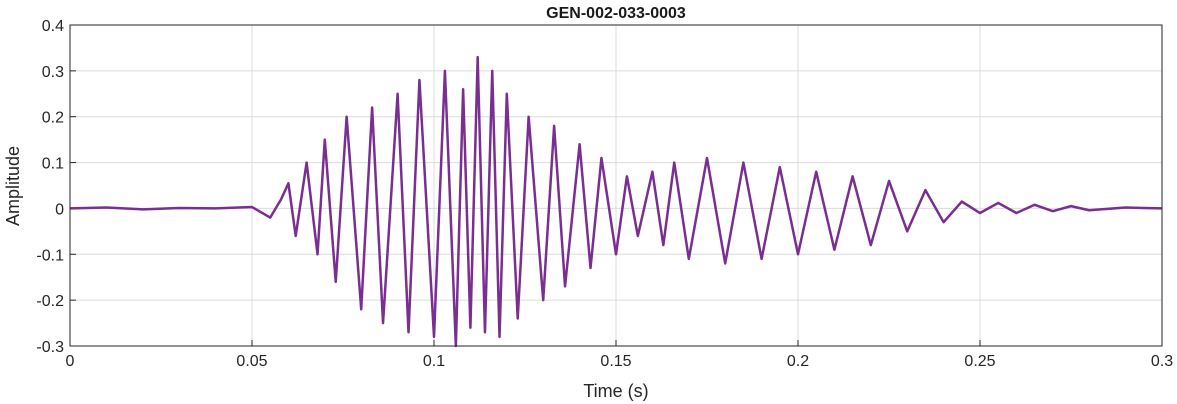 The height and width of the screenshot is (404, 1177). Describe the element at coordinates (53, 118) in the screenshot. I see `y-tick-label: 0.2` at that location.